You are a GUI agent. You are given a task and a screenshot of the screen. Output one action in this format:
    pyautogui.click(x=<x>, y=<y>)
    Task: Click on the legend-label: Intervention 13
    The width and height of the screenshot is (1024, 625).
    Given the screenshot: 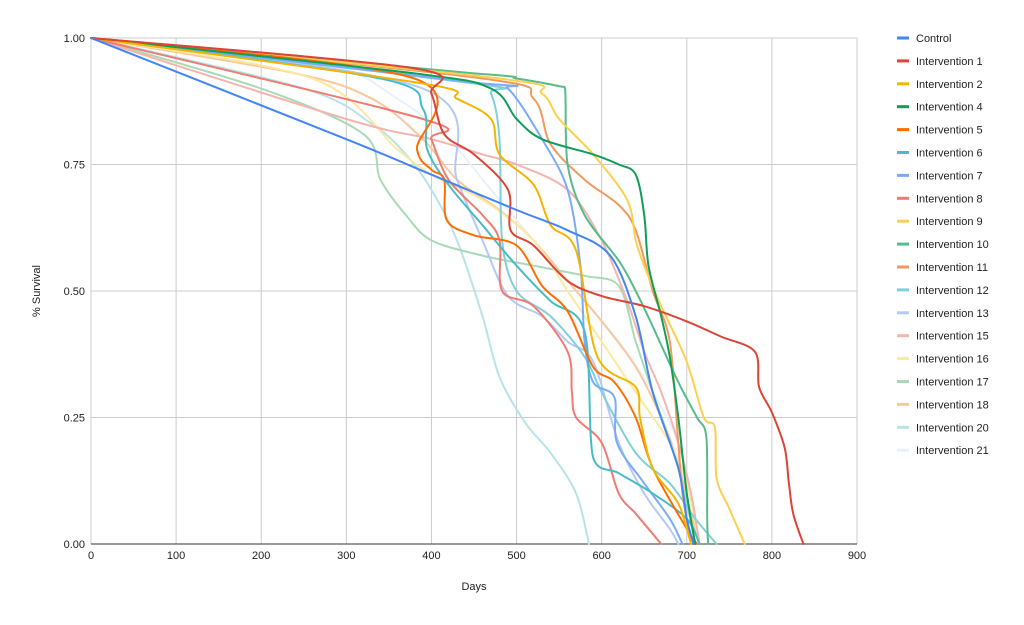 What is the action you would take?
    pyautogui.click(x=952, y=314)
    